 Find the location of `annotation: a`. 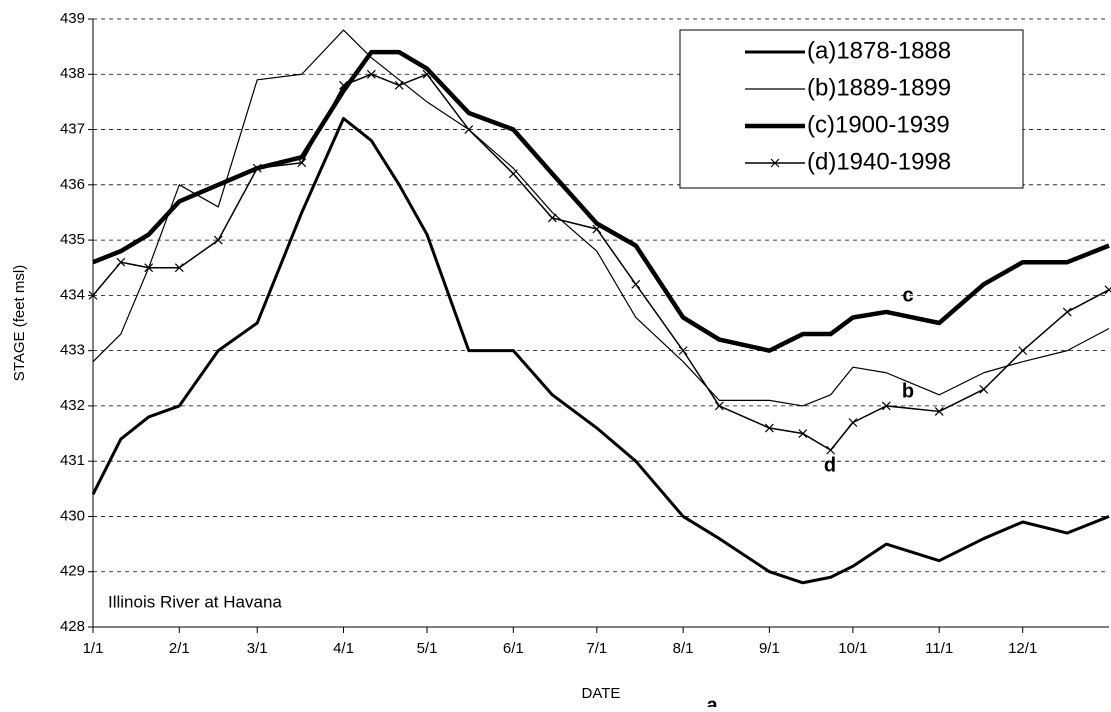

annotation: a is located at coordinates (712, 700).